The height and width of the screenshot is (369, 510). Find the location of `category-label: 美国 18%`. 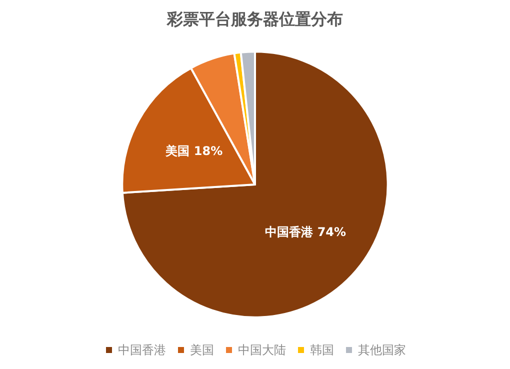

category-label: 美国 18% is located at coordinates (194, 151).